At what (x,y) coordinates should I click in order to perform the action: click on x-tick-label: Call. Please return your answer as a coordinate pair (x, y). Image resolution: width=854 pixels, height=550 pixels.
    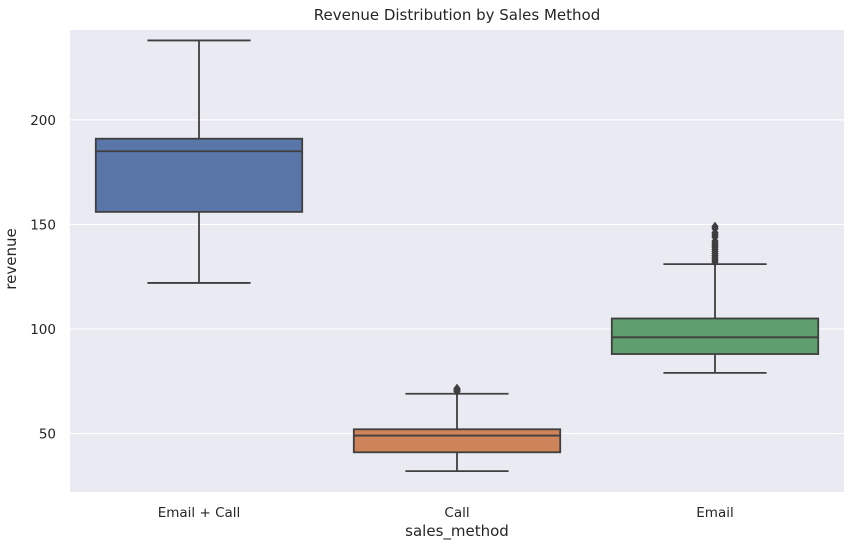
    Looking at the image, I should click on (456, 513).